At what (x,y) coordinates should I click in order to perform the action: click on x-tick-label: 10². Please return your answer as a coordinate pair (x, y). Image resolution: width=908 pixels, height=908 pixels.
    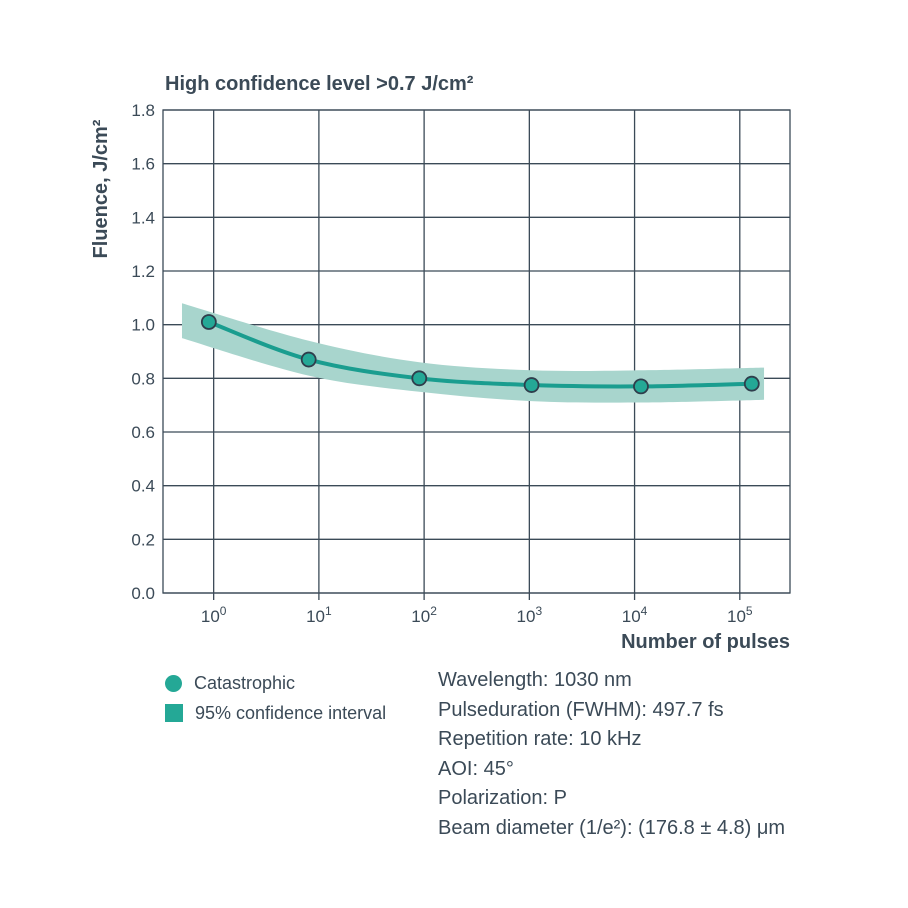
    Looking at the image, I should click on (424, 615).